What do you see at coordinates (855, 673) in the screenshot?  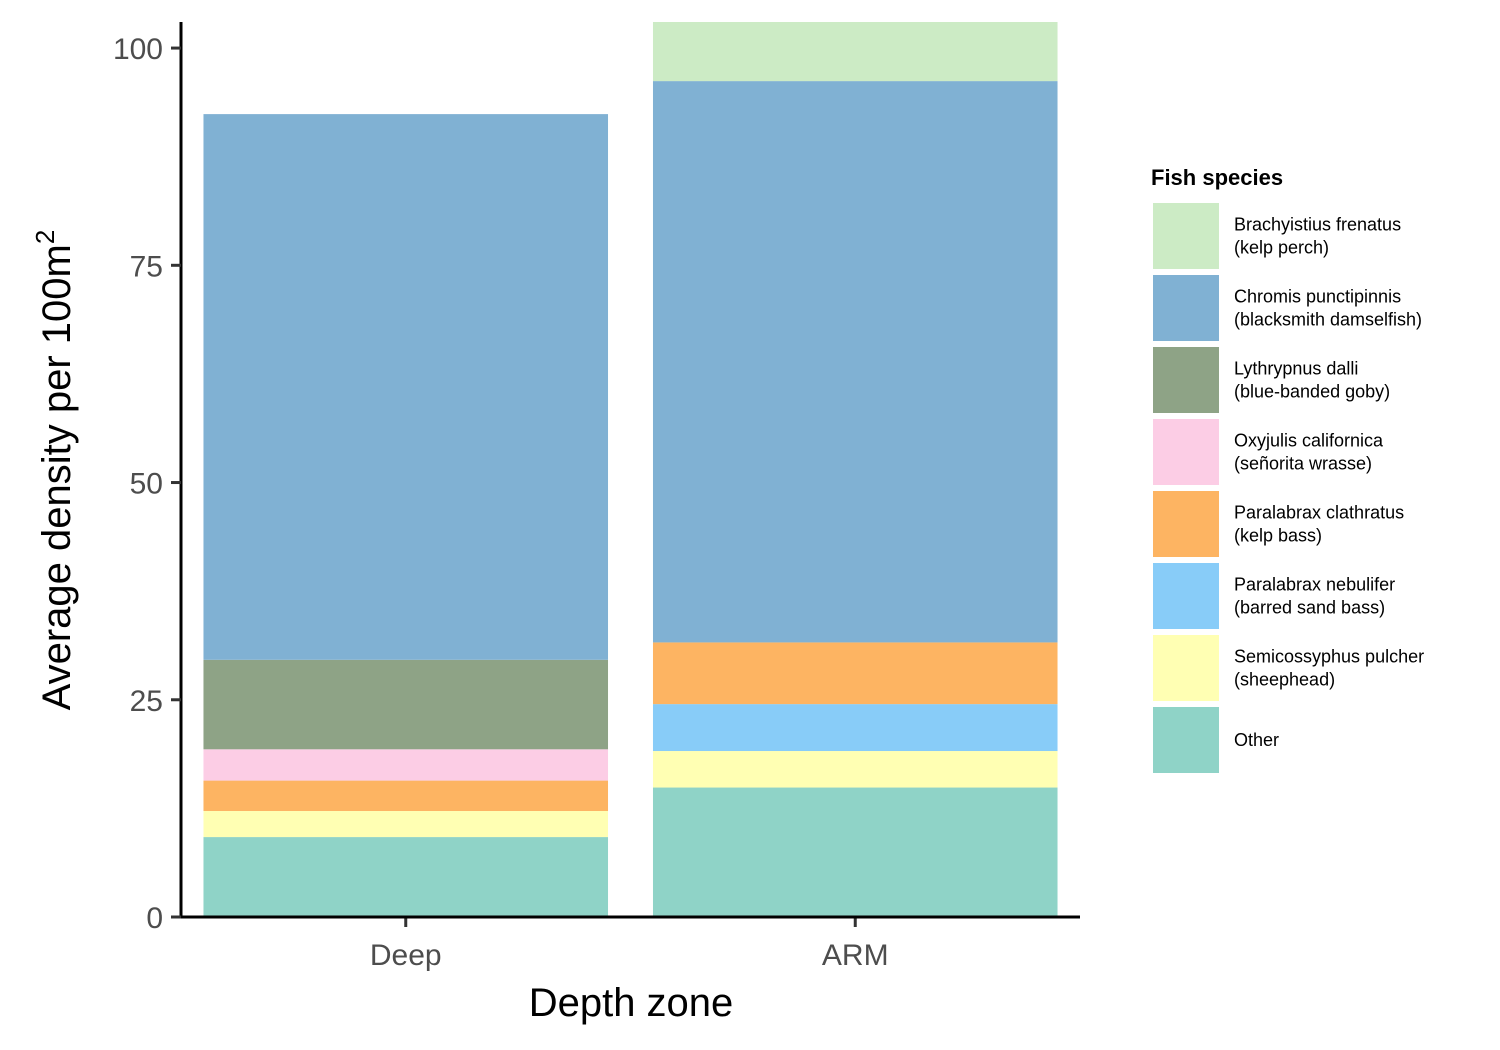 I see `bar-arm-paralabrax-clathratus-kelp-bass` at bounding box center [855, 673].